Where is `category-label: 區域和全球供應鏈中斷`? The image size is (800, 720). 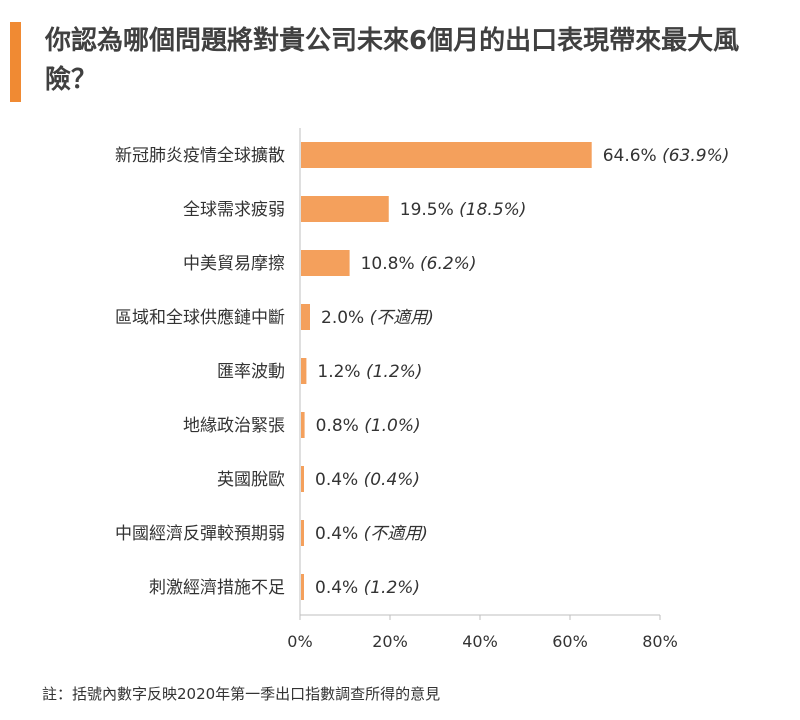
category-label: 區域和全球供應鏈中斷 is located at coordinates (200, 317).